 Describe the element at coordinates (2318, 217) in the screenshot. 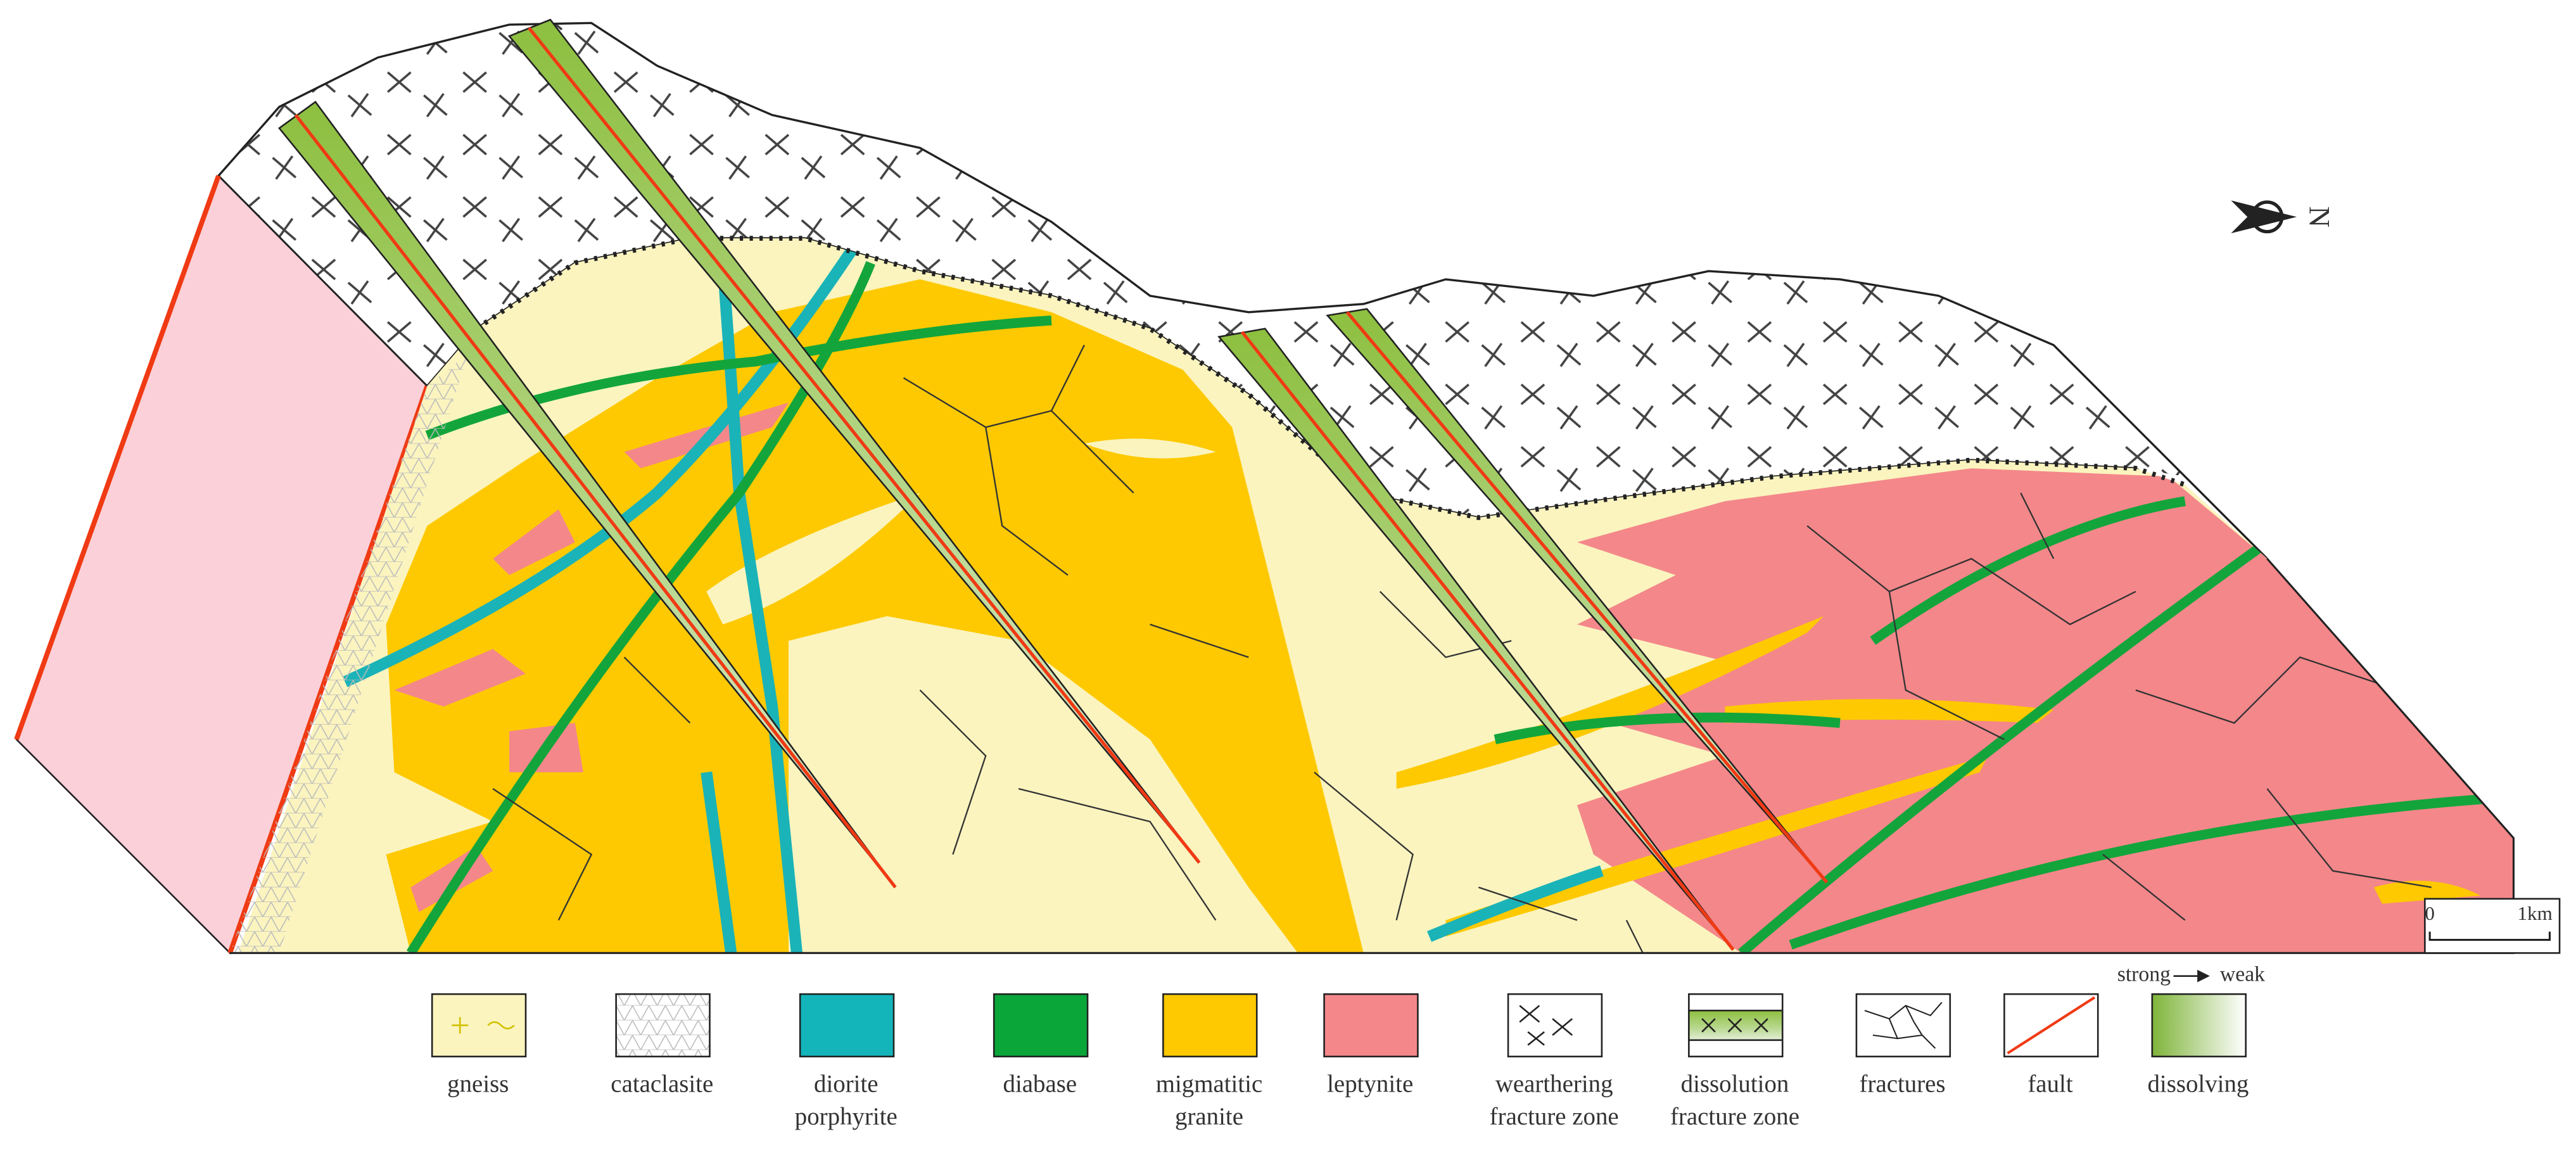

I see `compass-label: N` at that location.